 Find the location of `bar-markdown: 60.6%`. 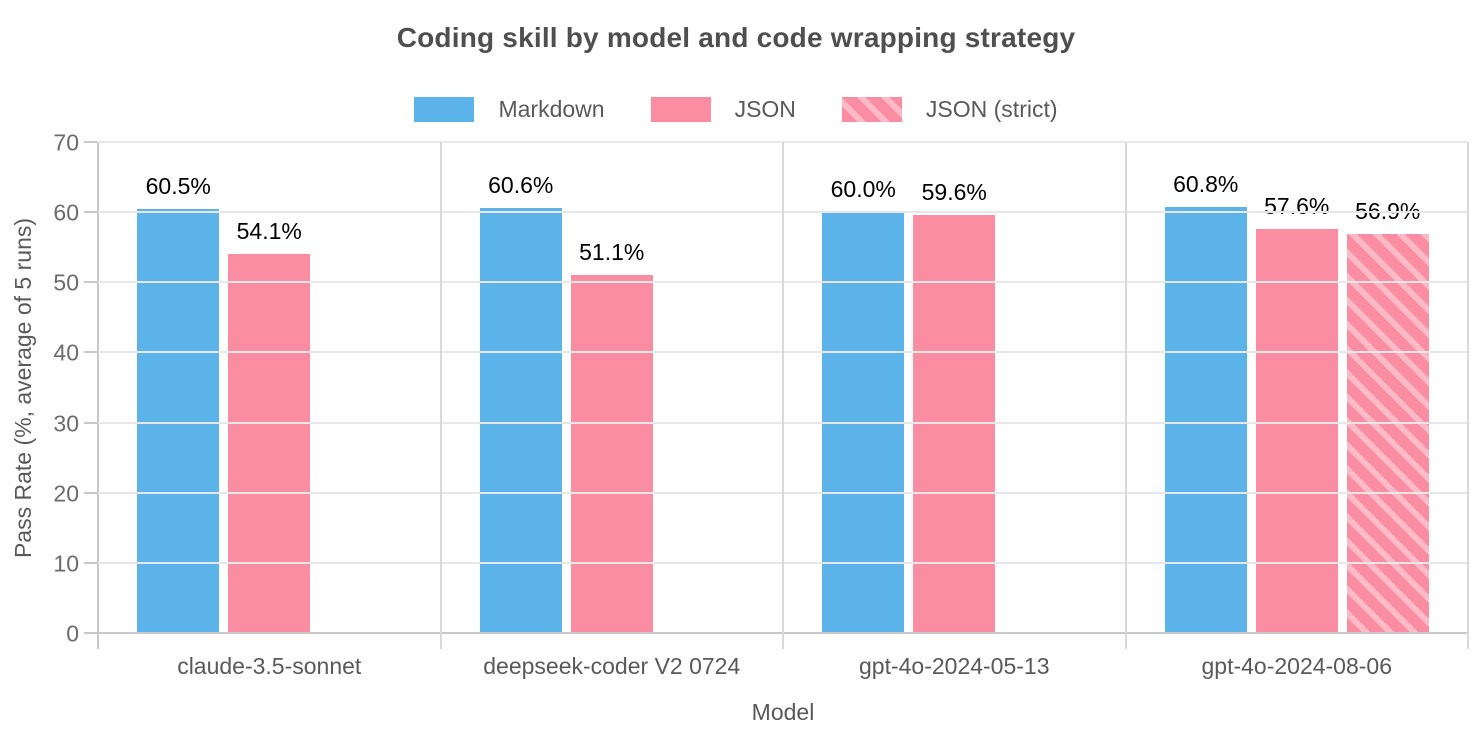

bar-markdown: 60.6% is located at coordinates (520, 402).